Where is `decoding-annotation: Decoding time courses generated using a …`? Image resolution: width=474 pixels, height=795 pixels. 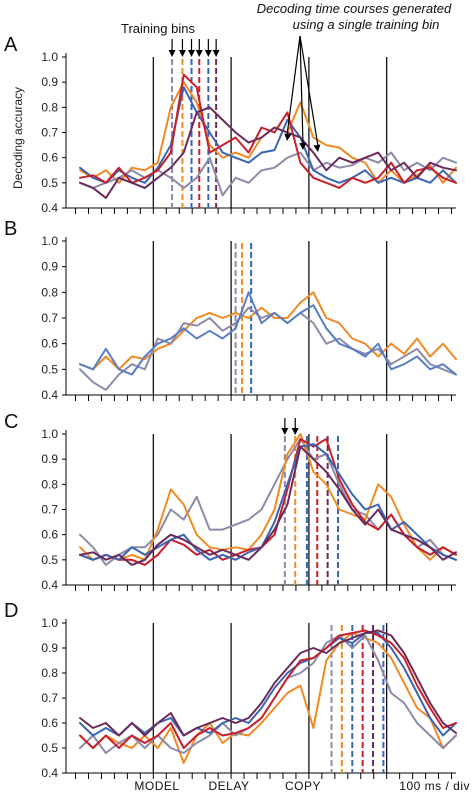 decoding-annotation: Decoding time courses generated using a … is located at coordinates (354, 16).